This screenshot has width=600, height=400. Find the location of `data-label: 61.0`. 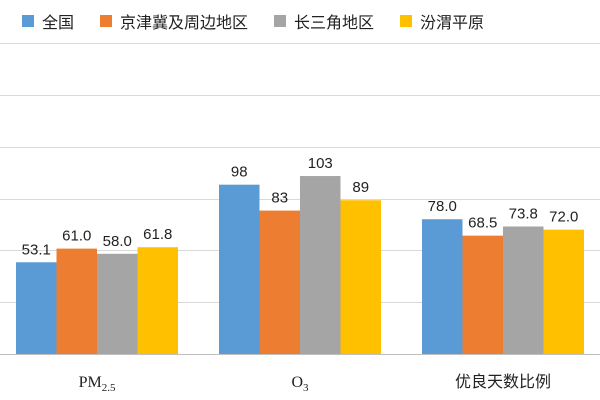

data-label: 61.0 is located at coordinates (76, 236).